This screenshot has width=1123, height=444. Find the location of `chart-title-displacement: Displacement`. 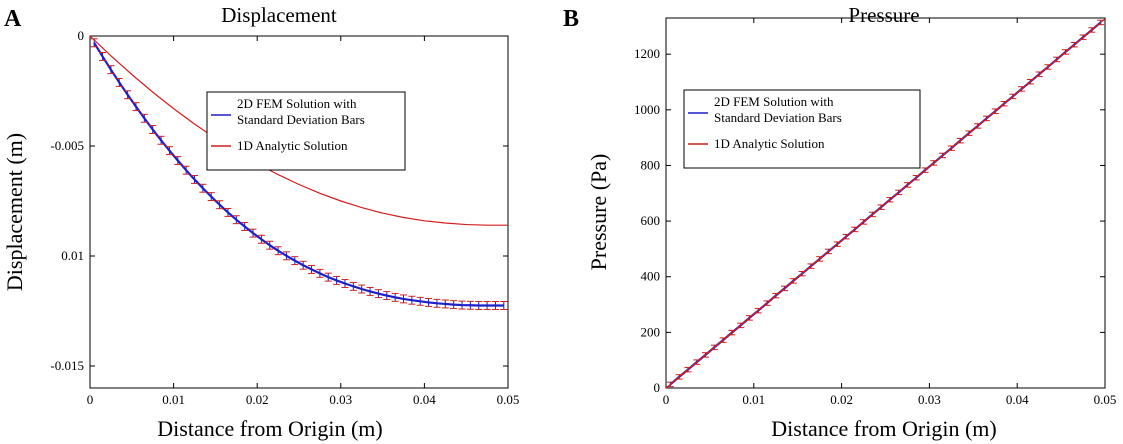

chart-title-displacement: Displacement is located at coordinates (279, 15).